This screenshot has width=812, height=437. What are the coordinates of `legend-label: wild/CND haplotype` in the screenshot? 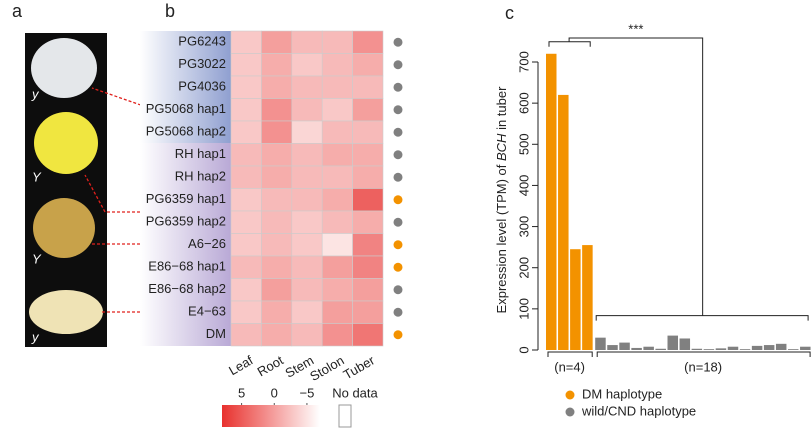 It's located at (638, 410).